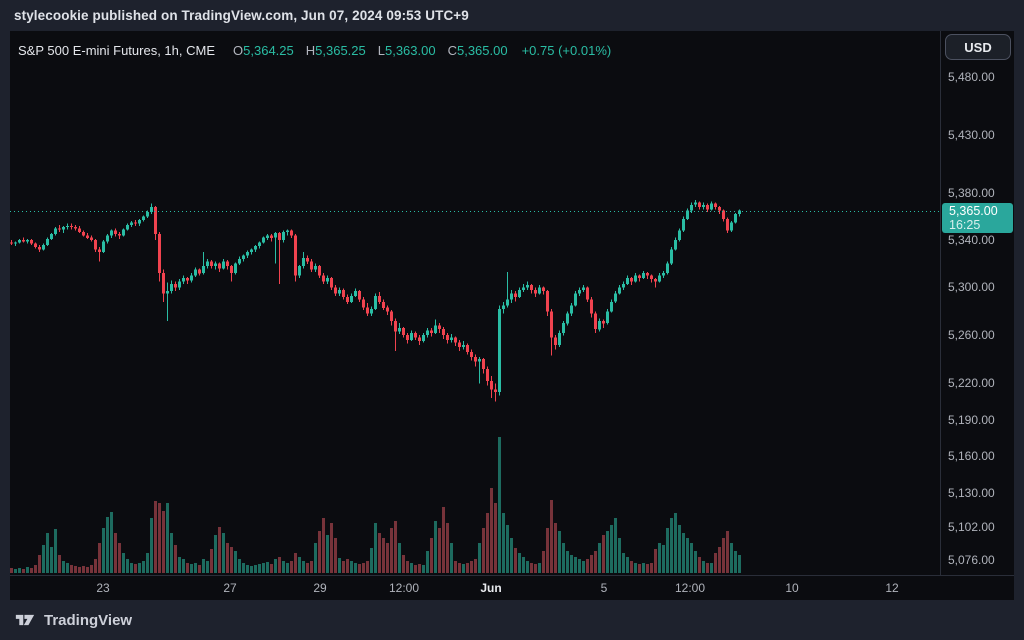  Describe the element at coordinates (965, 225) in the screenshot. I see `bar-countdown: 16:25` at that location.